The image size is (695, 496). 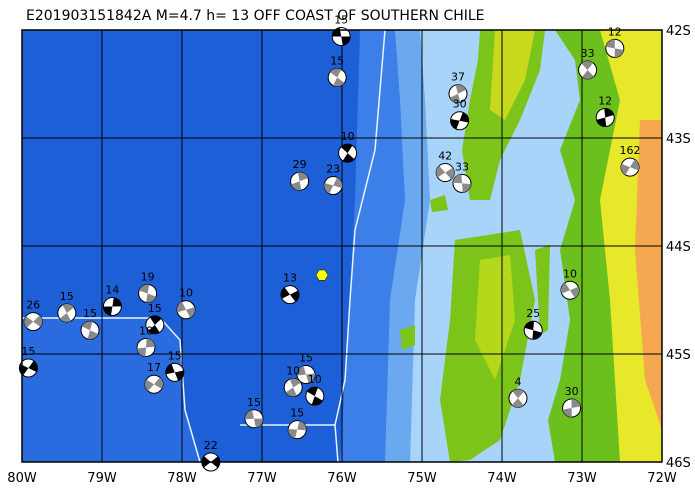 What do you see at coordinates (342, 478) in the screenshot?
I see `x-tick-label: 76W` at bounding box center [342, 478].